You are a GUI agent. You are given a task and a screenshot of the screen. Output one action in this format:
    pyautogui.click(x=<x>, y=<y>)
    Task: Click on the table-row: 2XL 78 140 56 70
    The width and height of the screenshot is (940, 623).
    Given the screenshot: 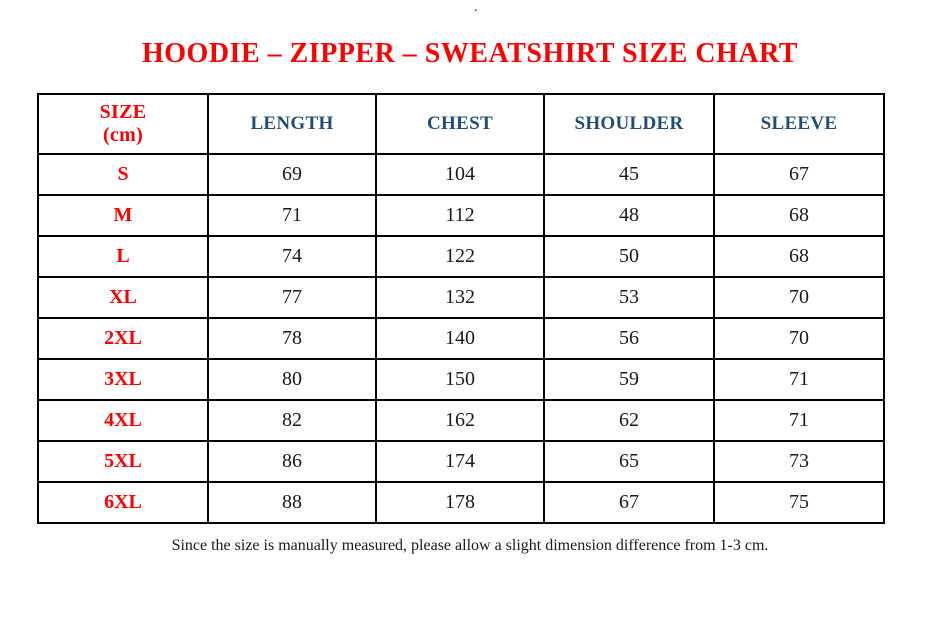 What is the action you would take?
    pyautogui.click(x=461, y=338)
    